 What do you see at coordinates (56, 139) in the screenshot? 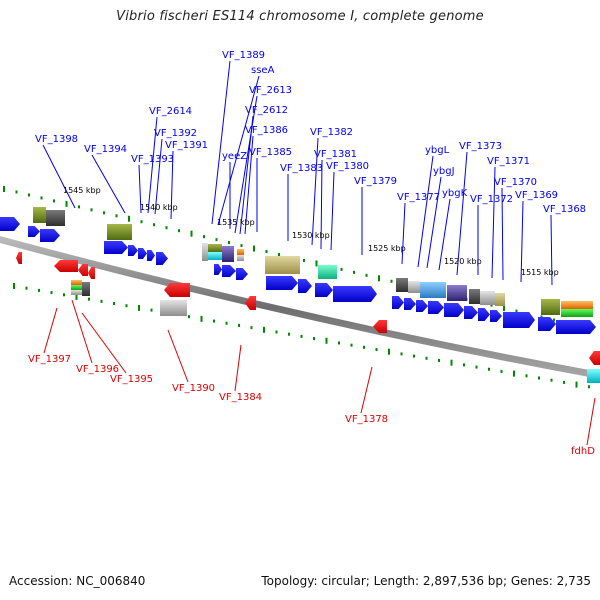
I see `forward-gene-label: VF_1398` at bounding box center [56, 139].